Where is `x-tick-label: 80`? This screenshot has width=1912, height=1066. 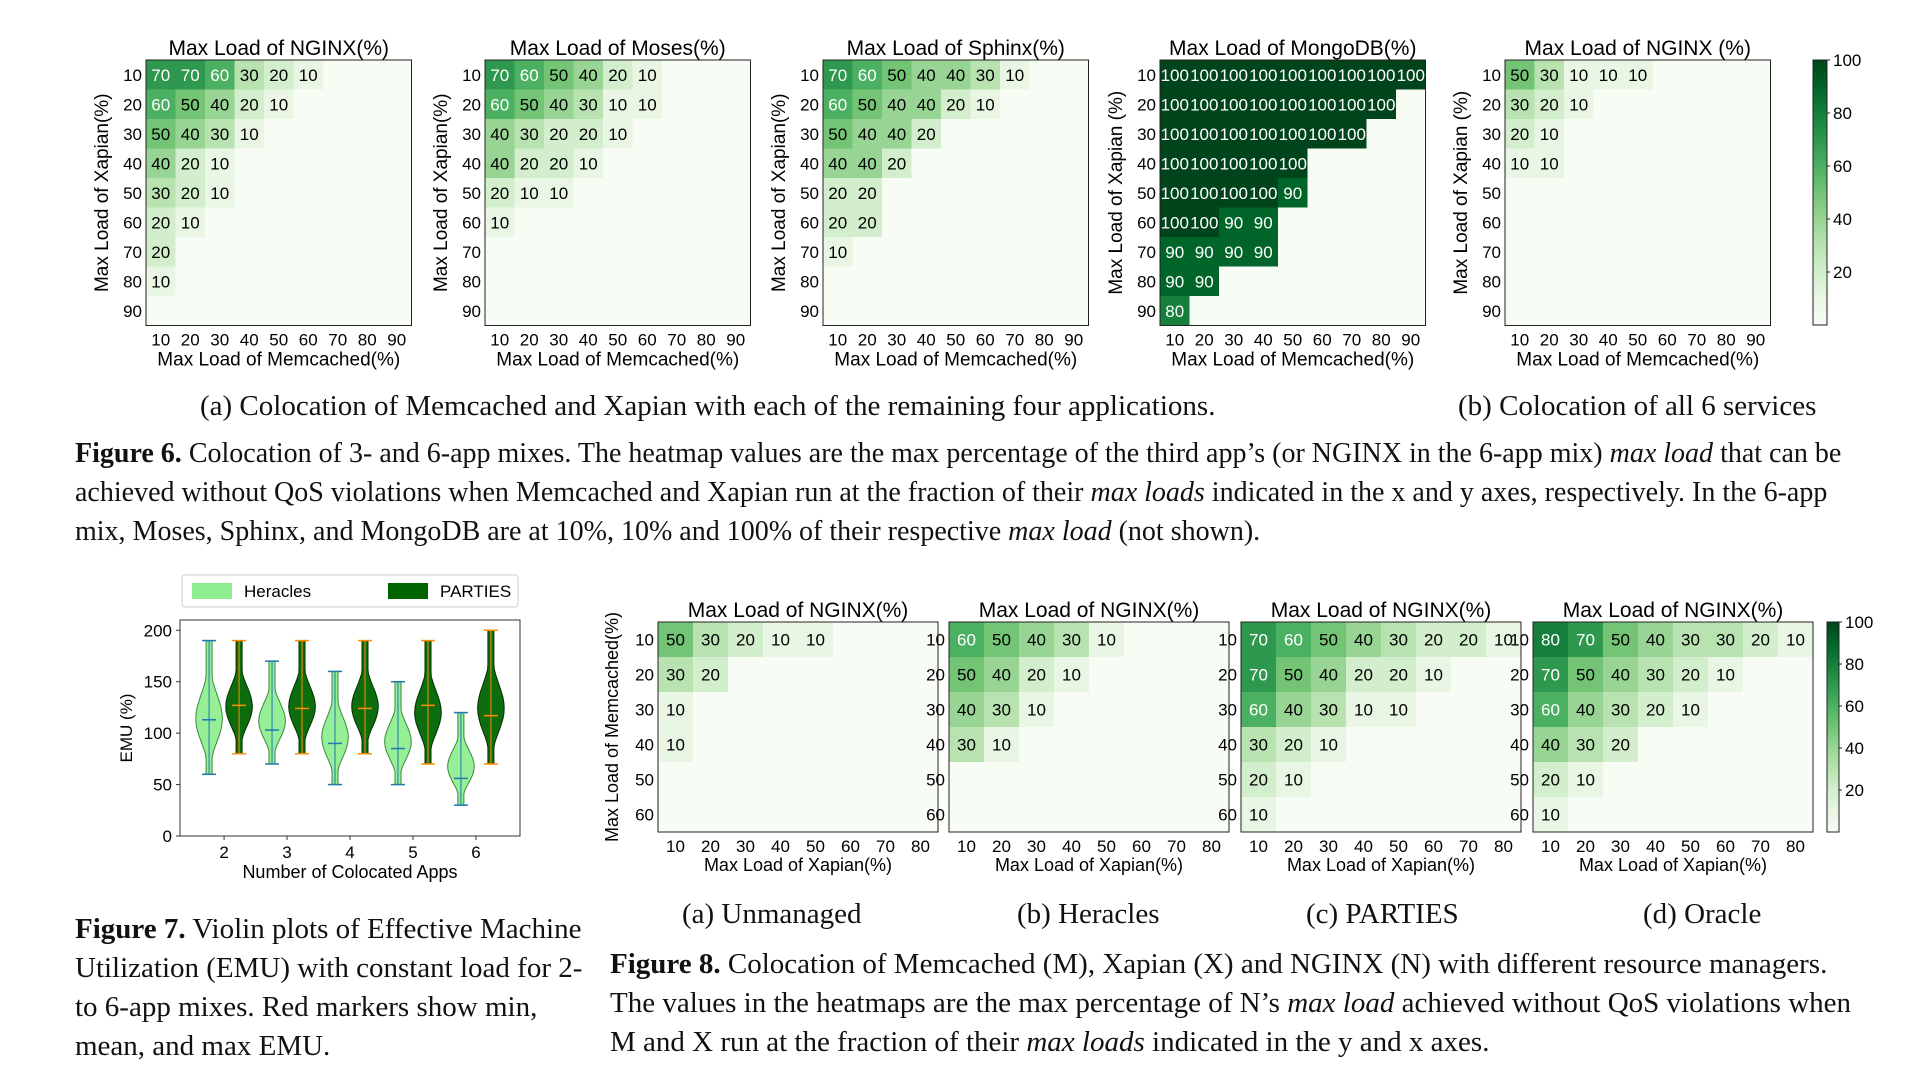
x-tick-label: 80 is located at coordinates (1381, 340).